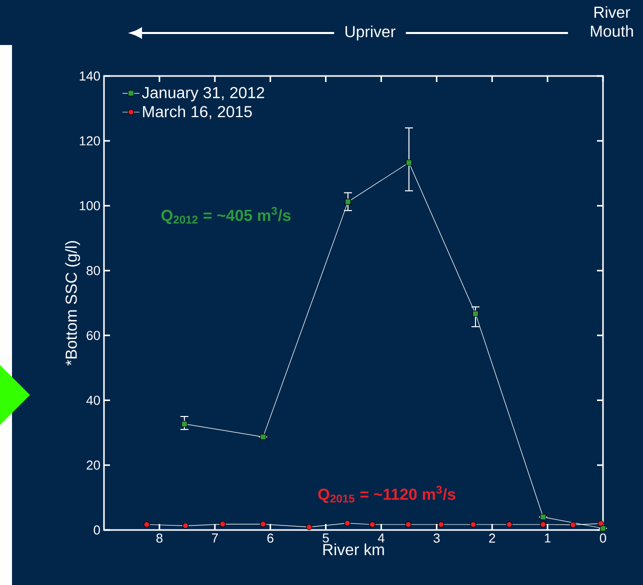  I want to click on y-tick-label: 100, so click(90, 205).